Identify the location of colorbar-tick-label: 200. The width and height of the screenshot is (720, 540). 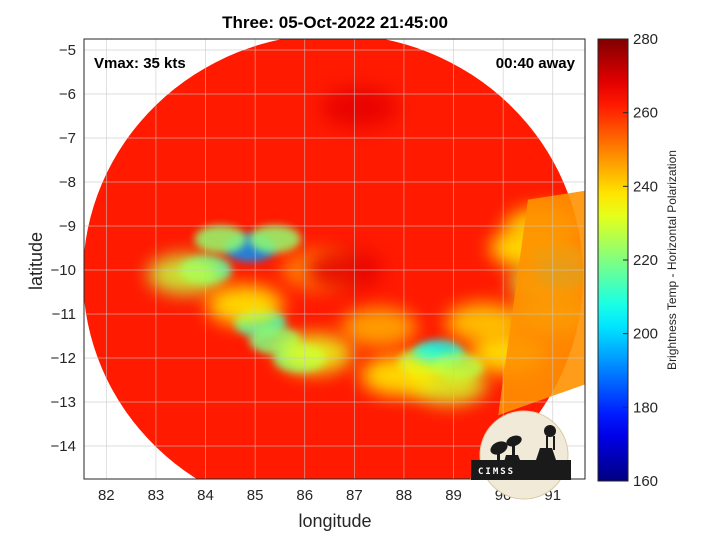
(645, 334).